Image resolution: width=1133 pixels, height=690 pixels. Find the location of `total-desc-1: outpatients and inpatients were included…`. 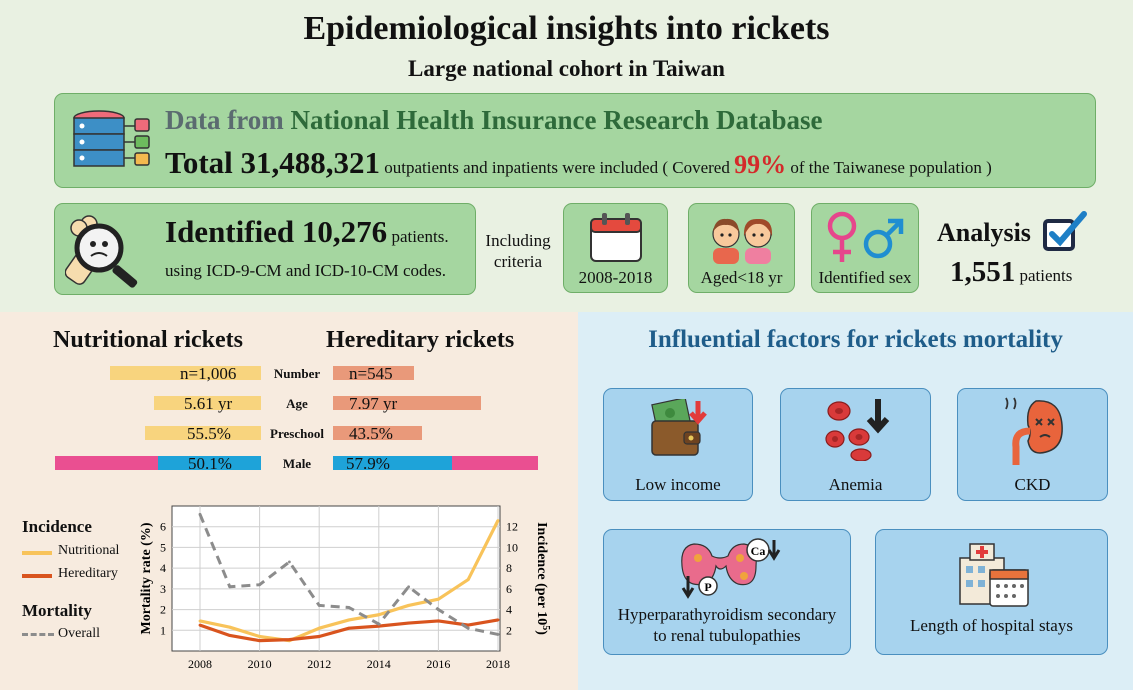

total-desc-1: outpatients and inpatients were included… is located at coordinates (557, 167).